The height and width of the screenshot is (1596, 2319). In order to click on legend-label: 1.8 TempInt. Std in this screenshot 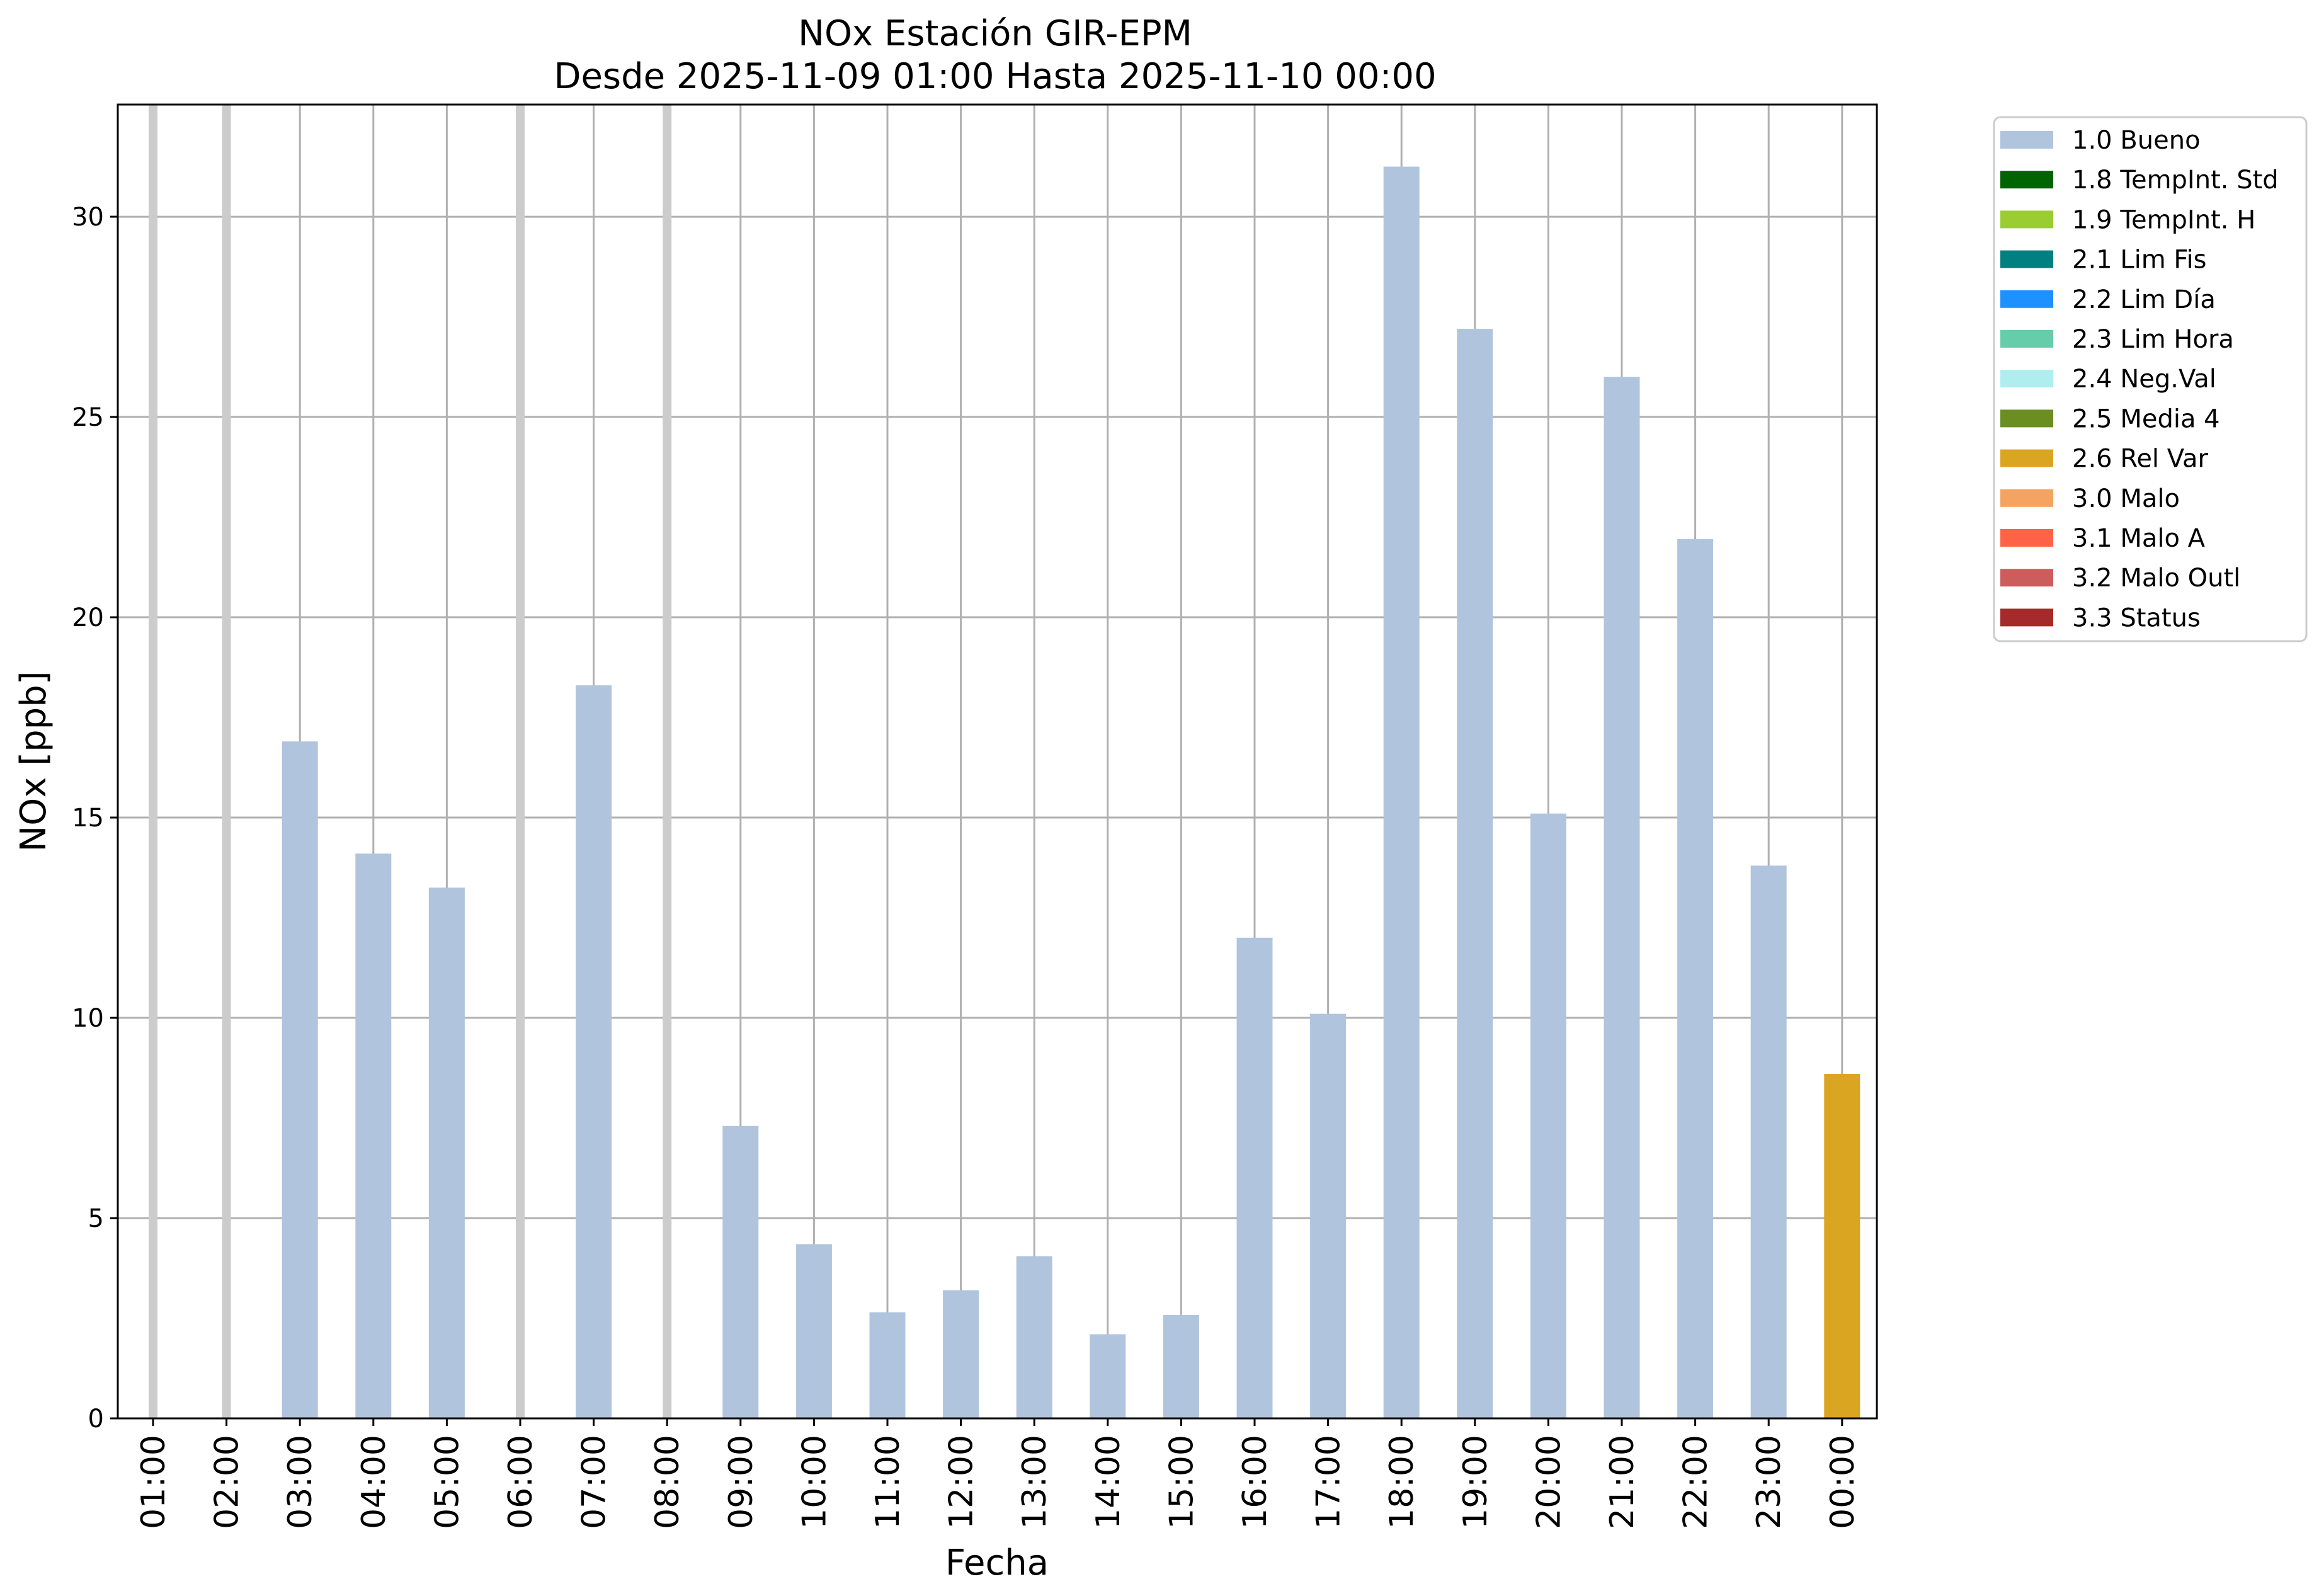, I will do `click(2175, 180)`.